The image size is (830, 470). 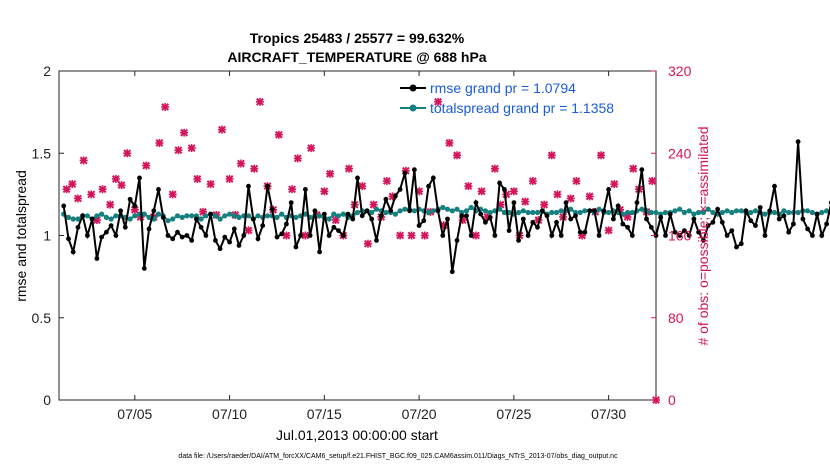 I want to click on x-tick-label: 07/05, so click(x=134, y=414).